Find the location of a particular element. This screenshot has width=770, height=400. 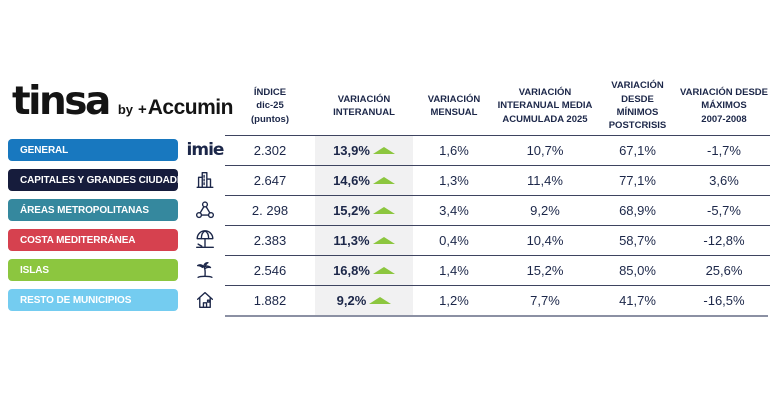

cell-variacion-interanual: 13,9% is located at coordinates (364, 150).